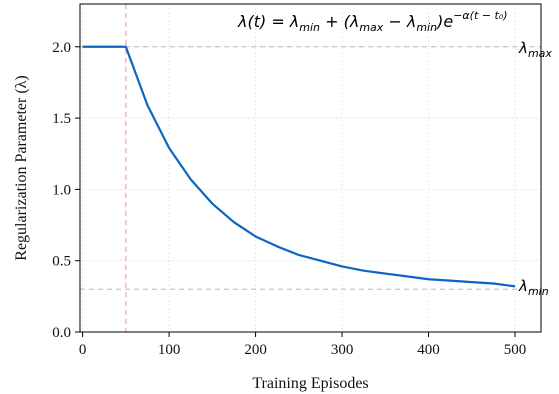 The width and height of the screenshot is (559, 394). I want to click on x-tick-label: 0, so click(83, 350).